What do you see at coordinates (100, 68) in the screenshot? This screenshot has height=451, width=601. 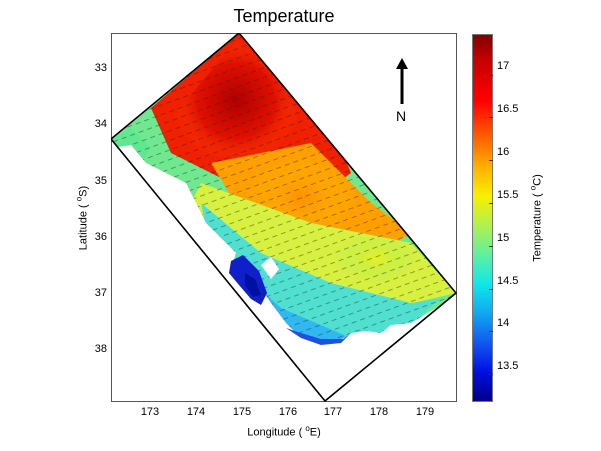 I see `y-tick-33: 33` at bounding box center [100, 68].